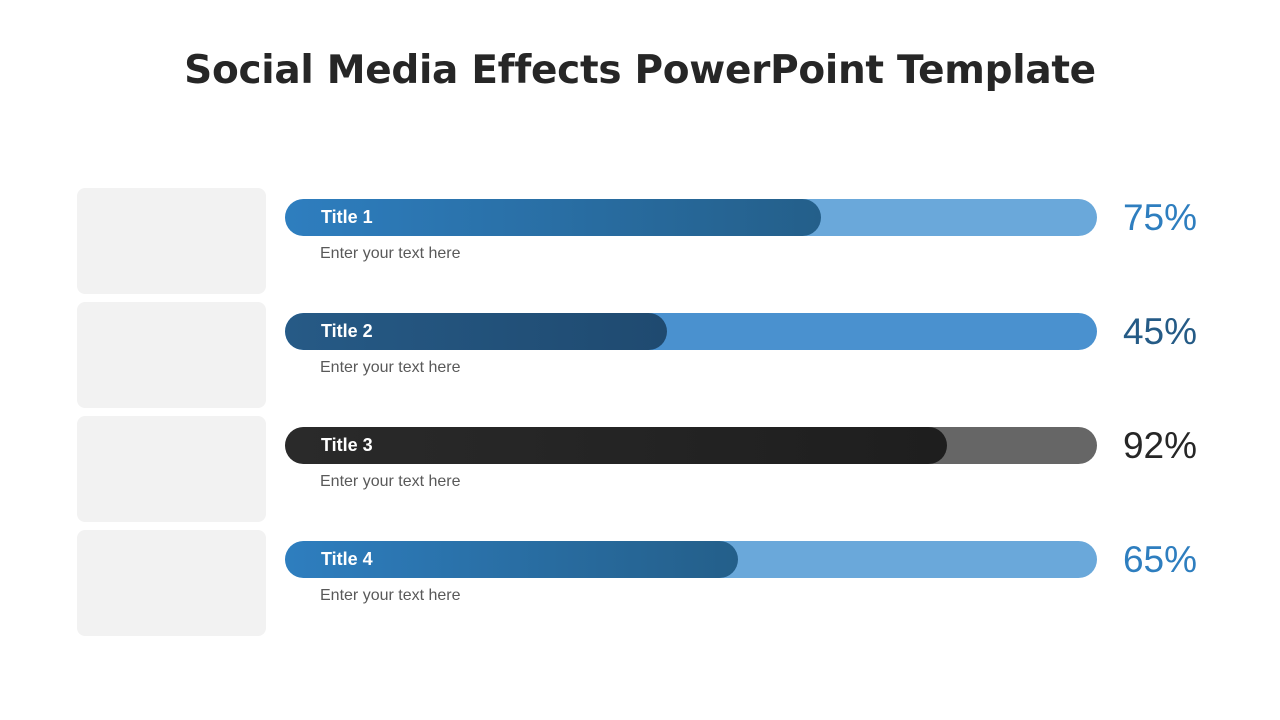  Describe the element at coordinates (347, 217) in the screenshot. I see `bar-title: Title 1` at that location.